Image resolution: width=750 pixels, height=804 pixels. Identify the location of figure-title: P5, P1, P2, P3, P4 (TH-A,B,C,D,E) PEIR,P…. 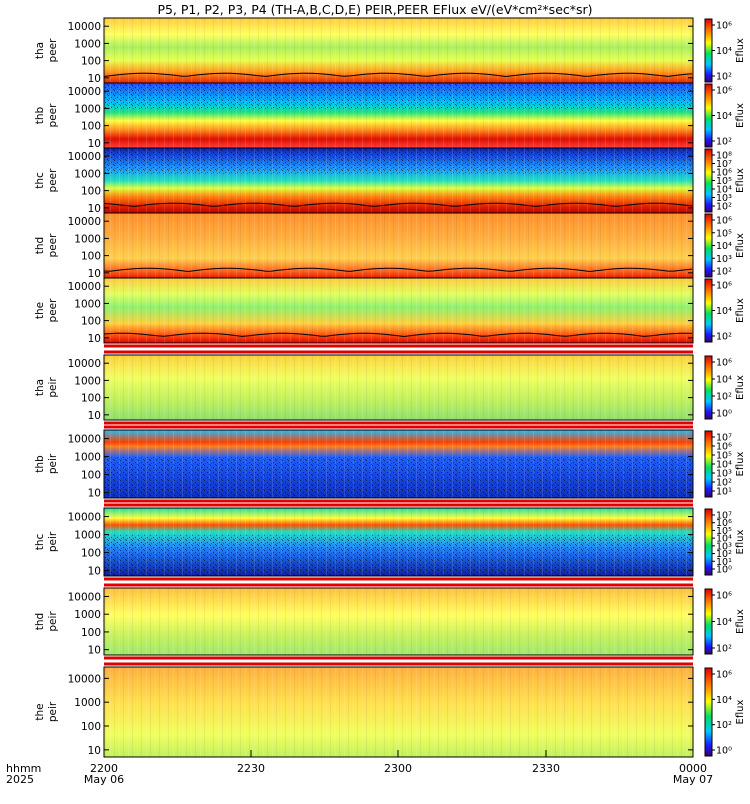
(374, 9).